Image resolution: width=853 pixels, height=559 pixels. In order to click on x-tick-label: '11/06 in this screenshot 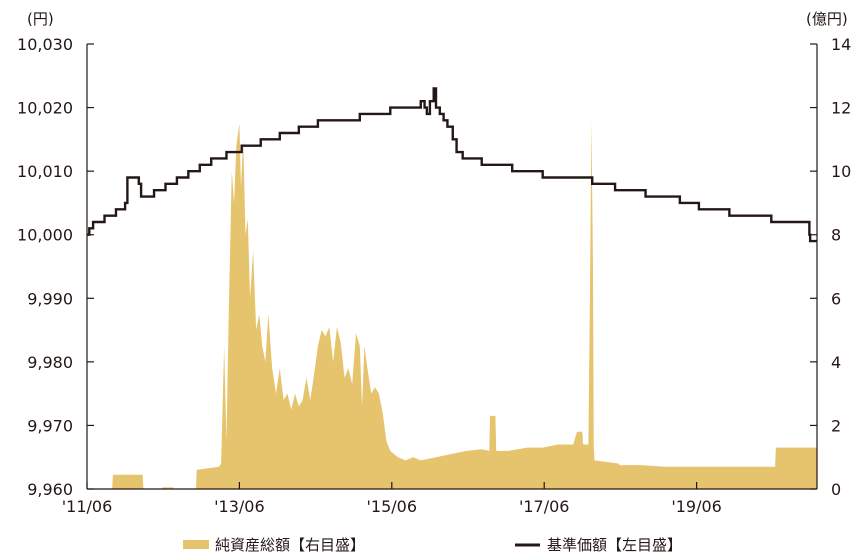, I will do `click(87, 506)`.